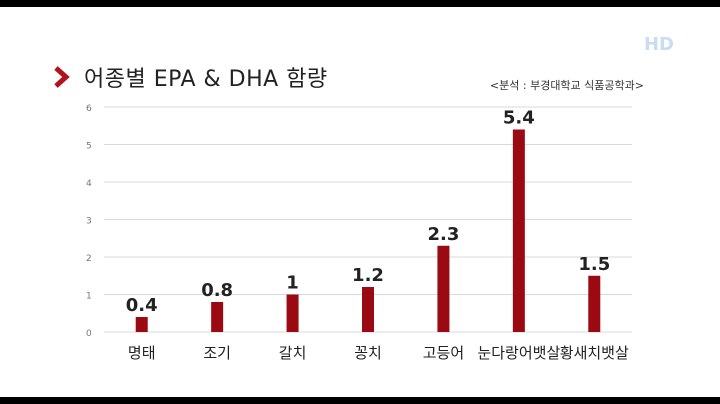 The height and width of the screenshot is (404, 720). Describe the element at coordinates (142, 305) in the screenshot. I see `data-label: 0.4` at that location.